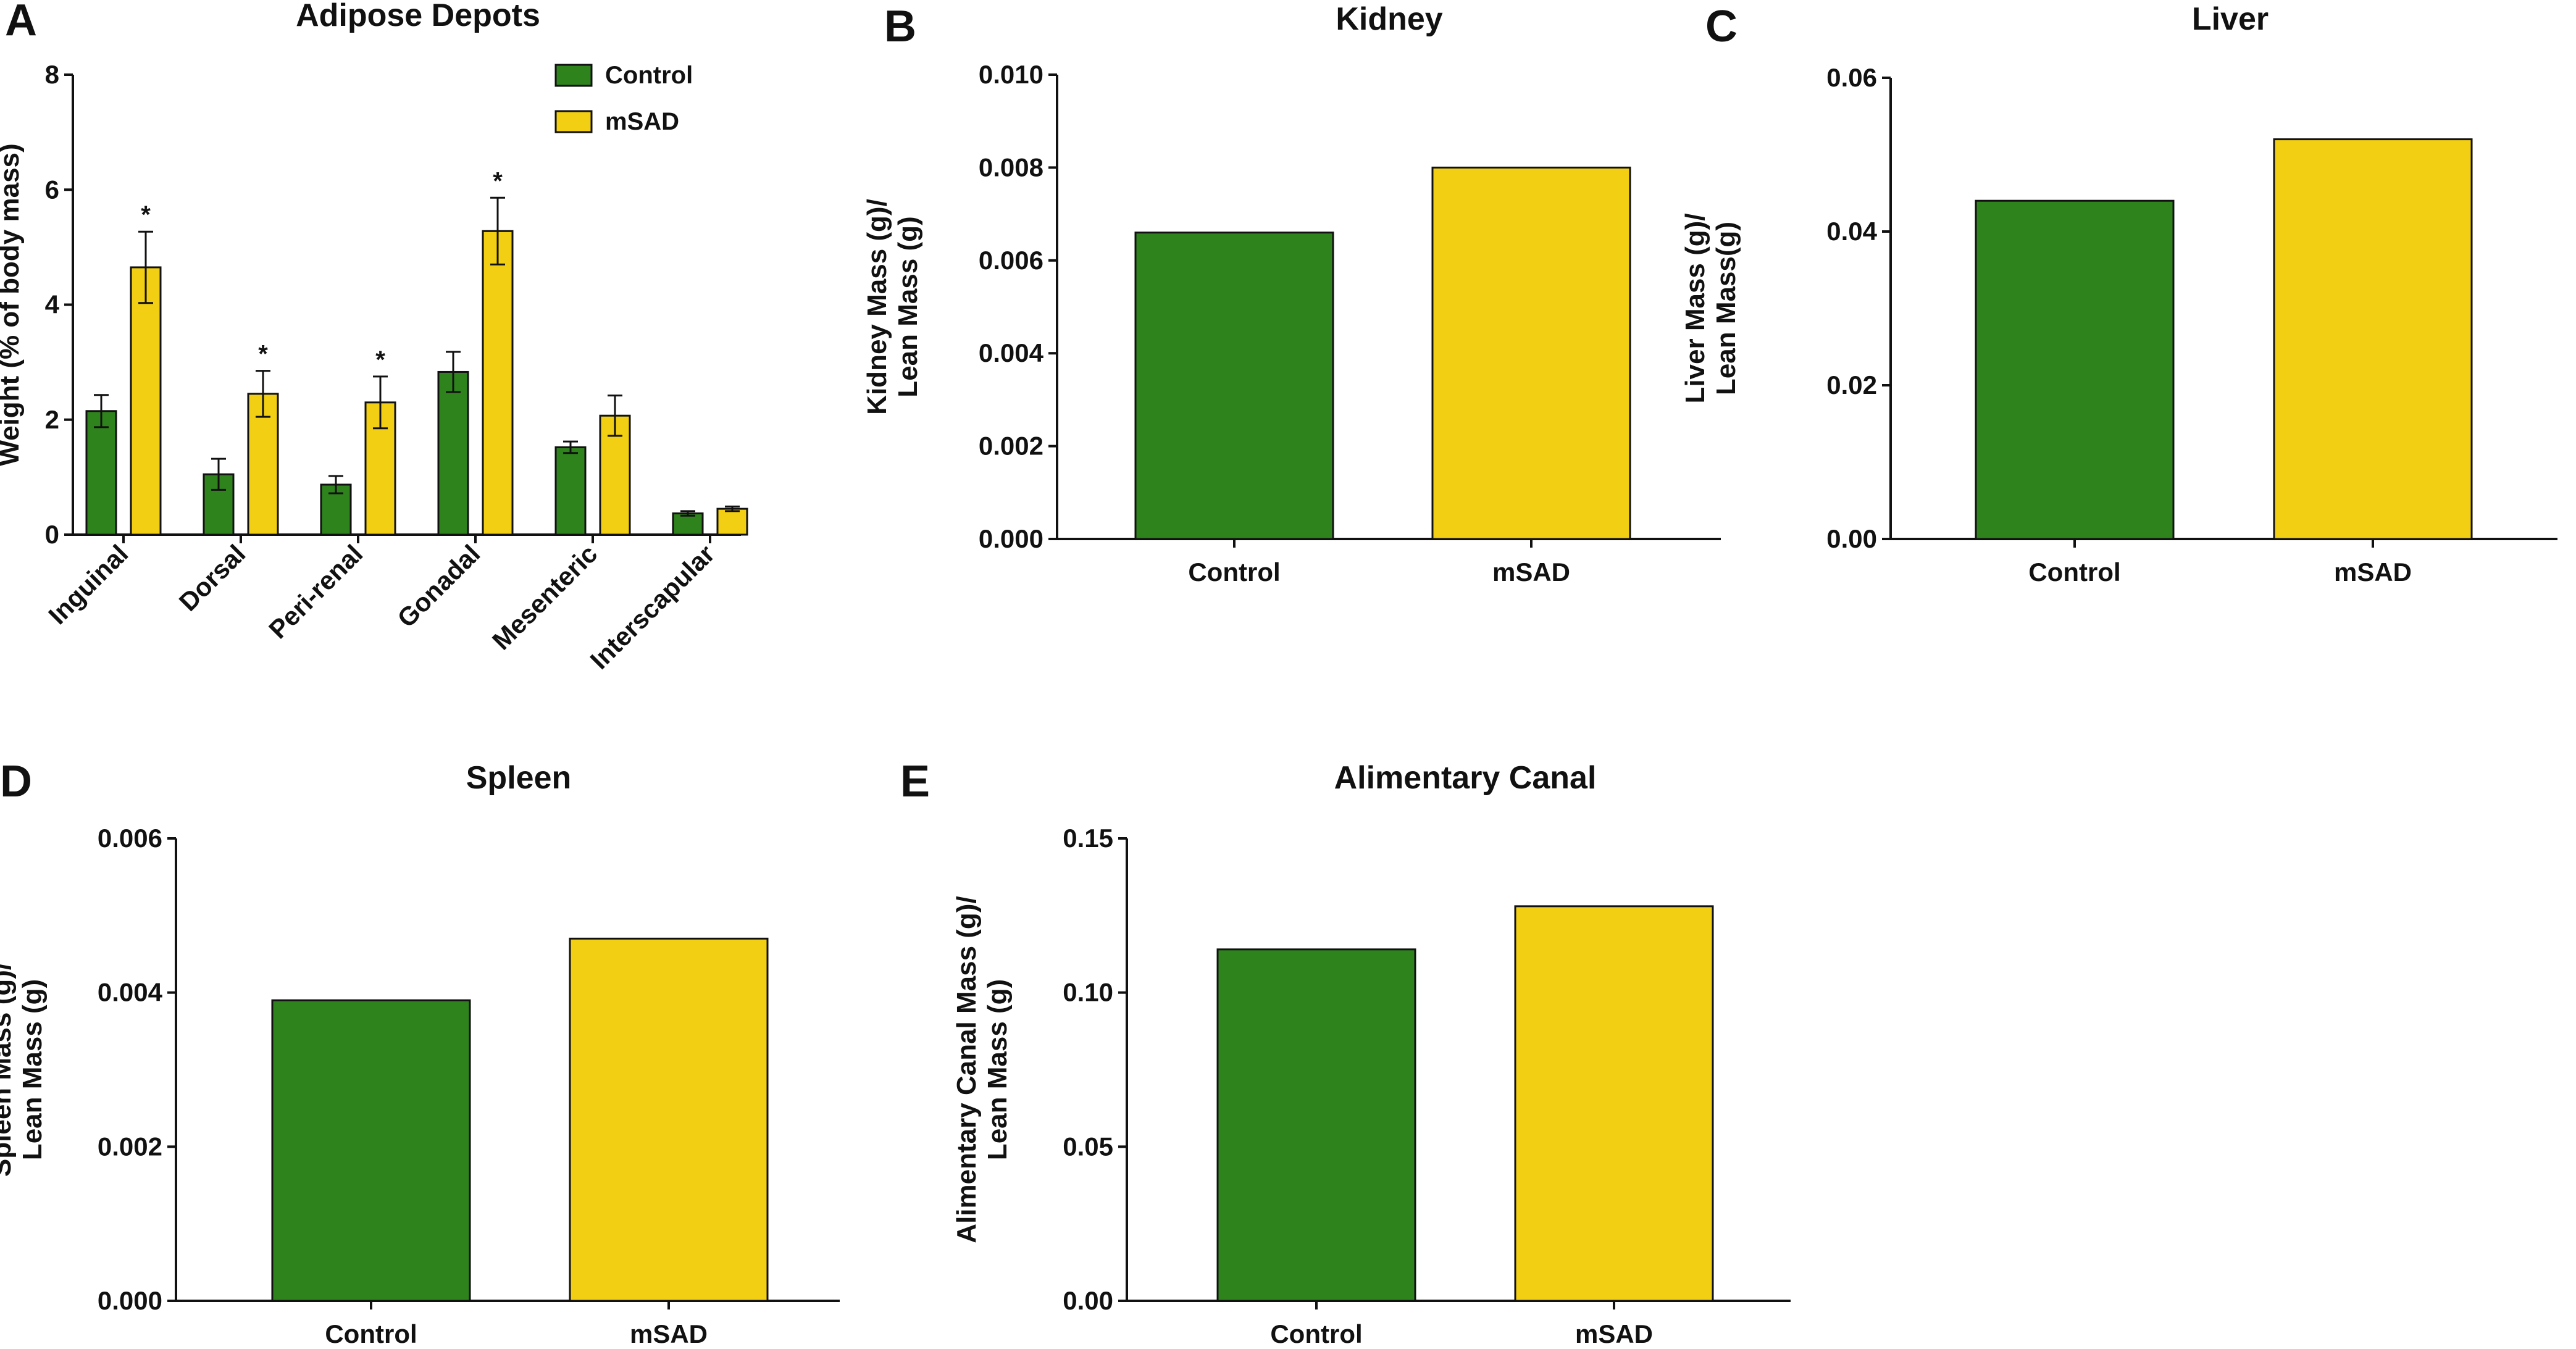 The image size is (2576, 1349). Describe the element at coordinates (2075, 370) in the screenshot. I see `liver-bar-control` at that location.